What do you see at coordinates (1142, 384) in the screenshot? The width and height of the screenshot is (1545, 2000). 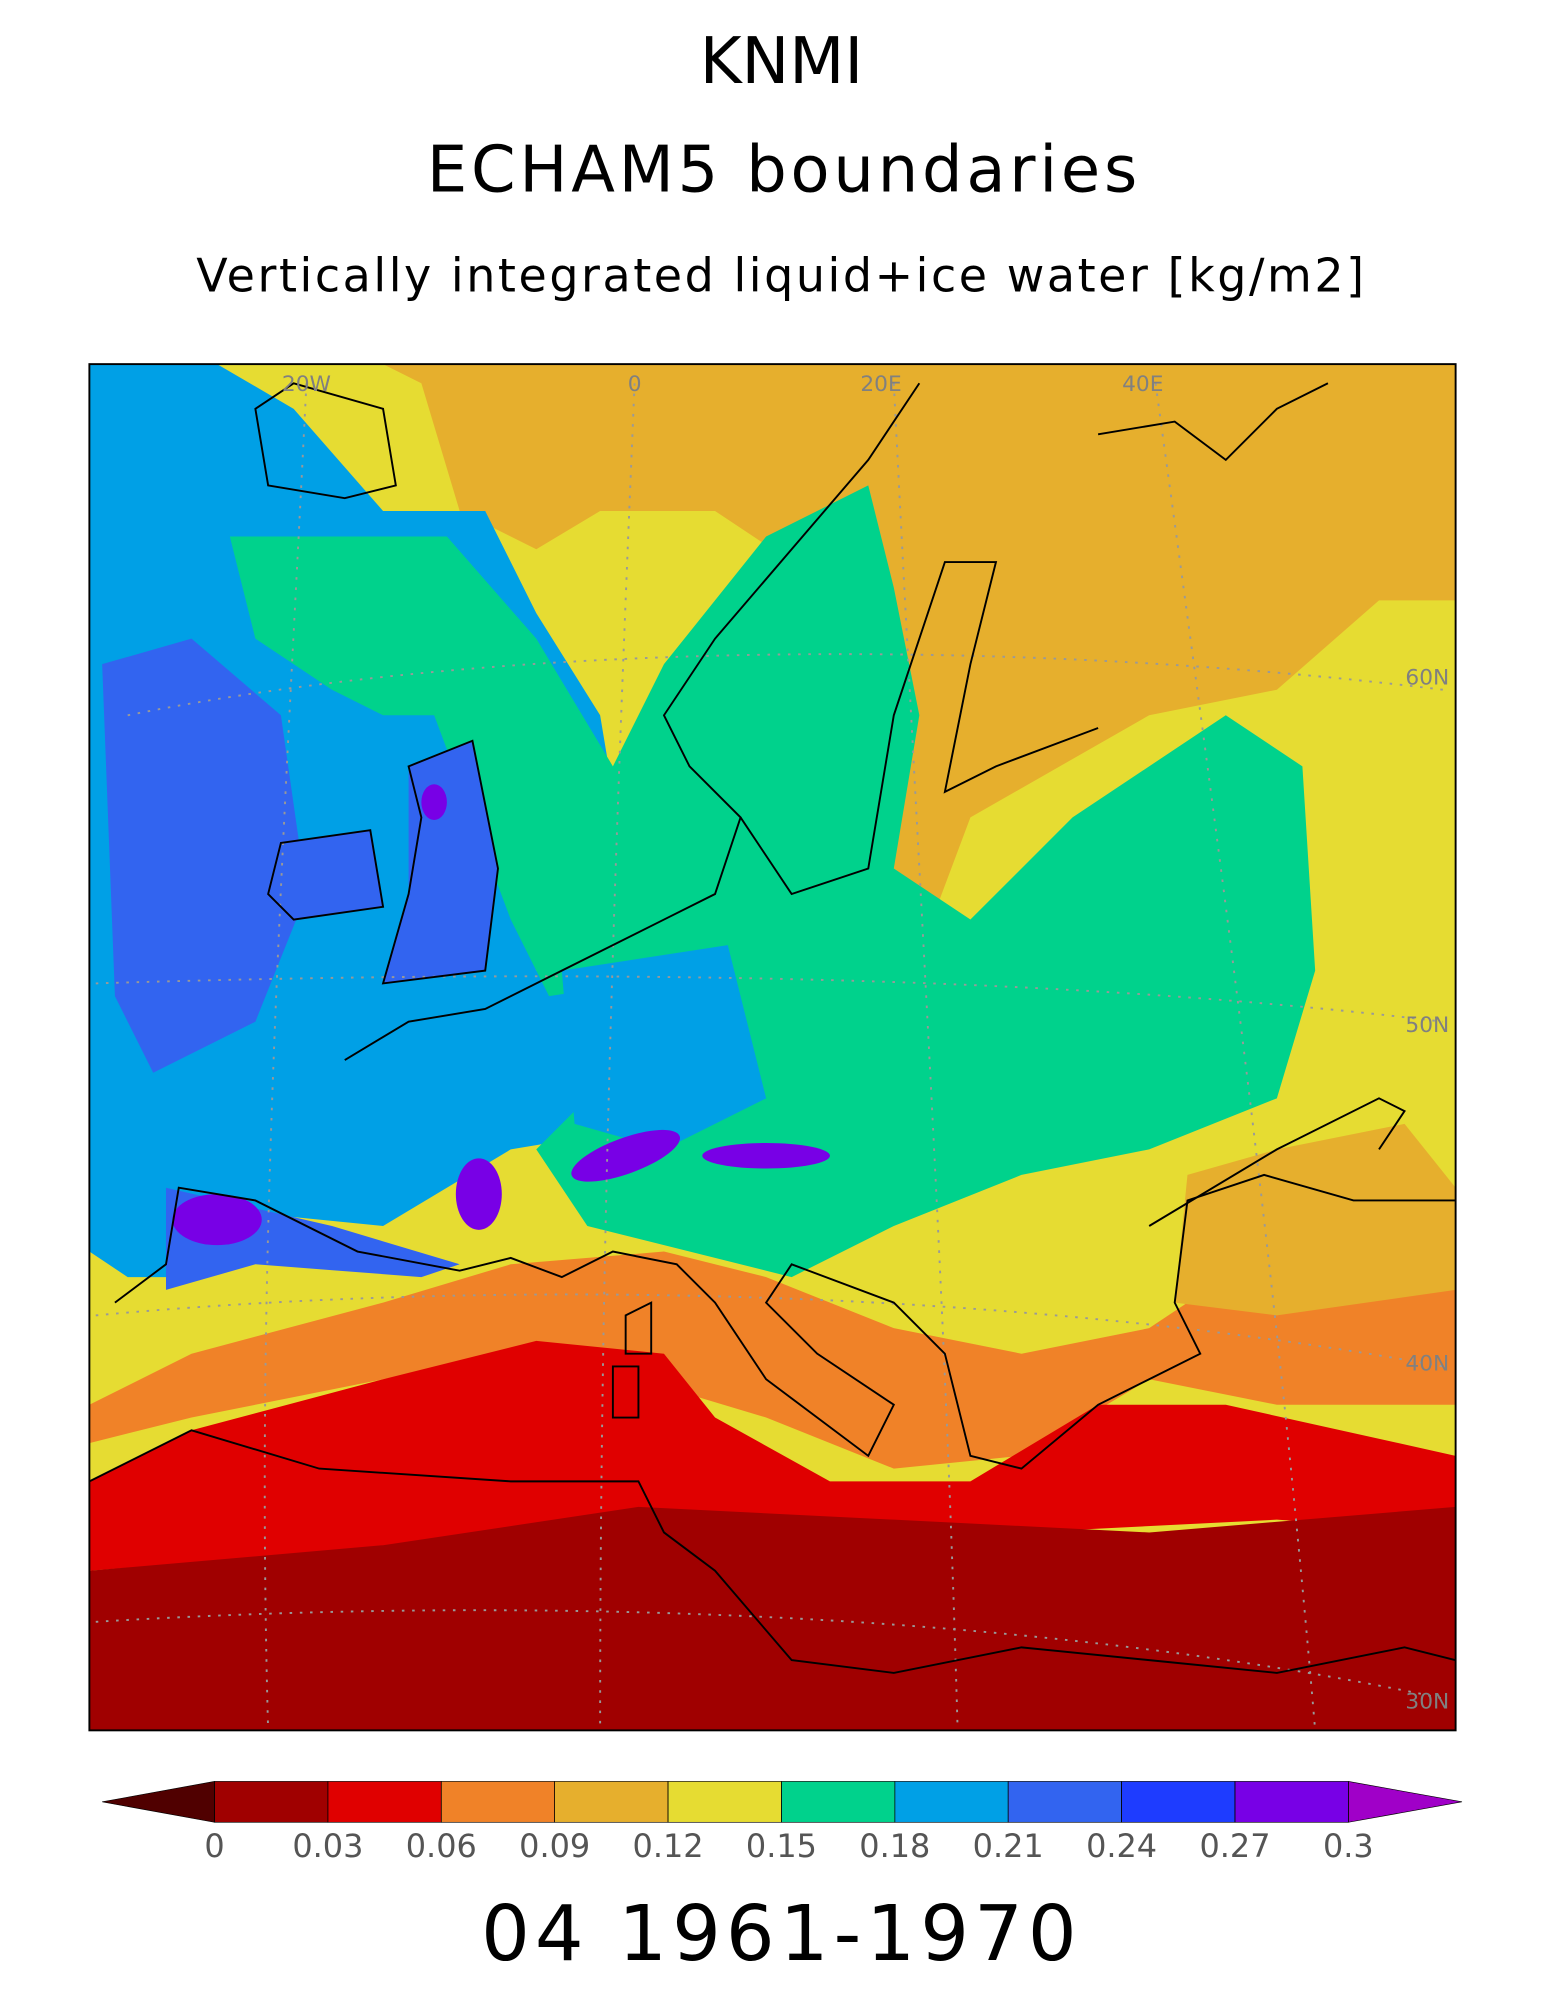 I see `graticule-label: 40E` at bounding box center [1142, 384].